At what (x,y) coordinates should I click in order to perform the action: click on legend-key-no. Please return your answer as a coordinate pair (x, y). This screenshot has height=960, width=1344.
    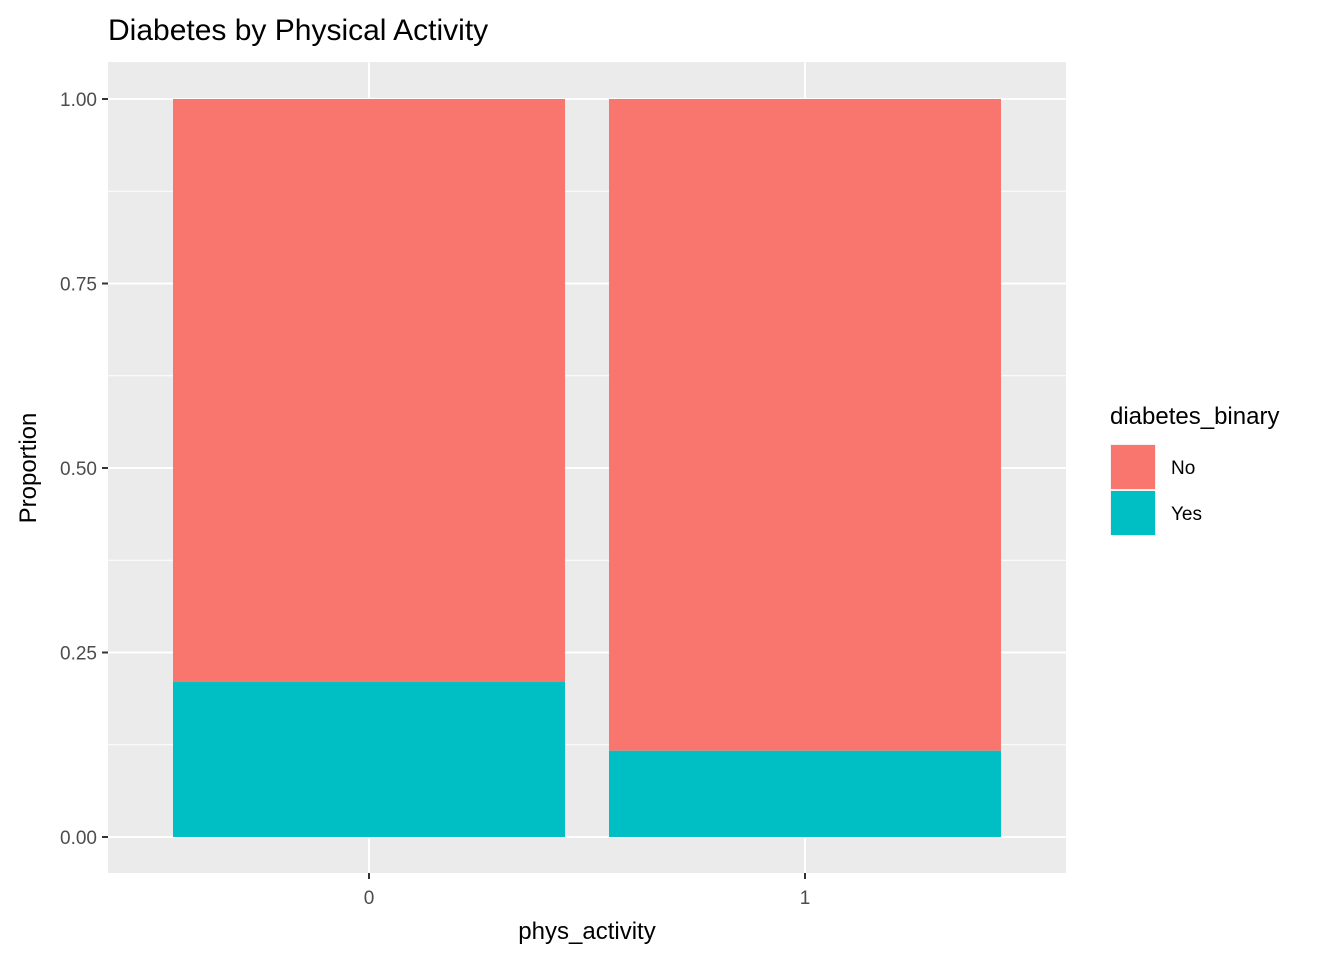
    Looking at the image, I should click on (1133, 467).